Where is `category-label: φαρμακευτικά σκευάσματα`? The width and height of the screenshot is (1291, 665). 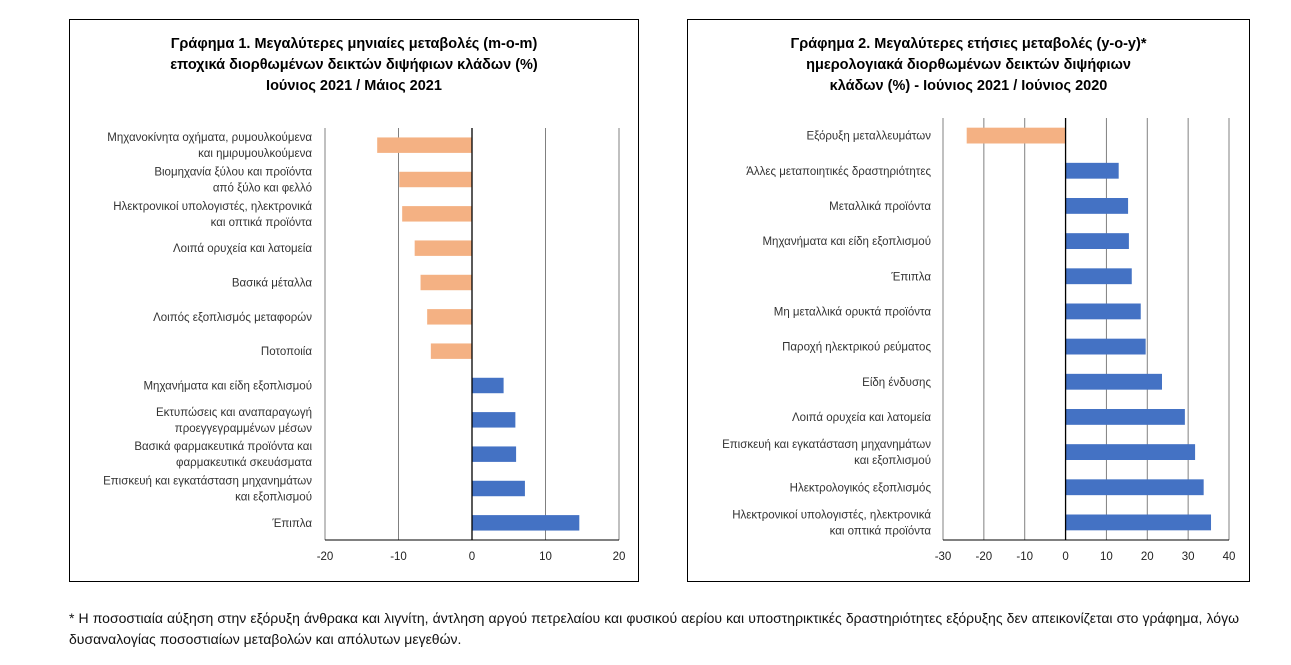 category-label: φαρμακευτικά σκευάσματα is located at coordinates (244, 463).